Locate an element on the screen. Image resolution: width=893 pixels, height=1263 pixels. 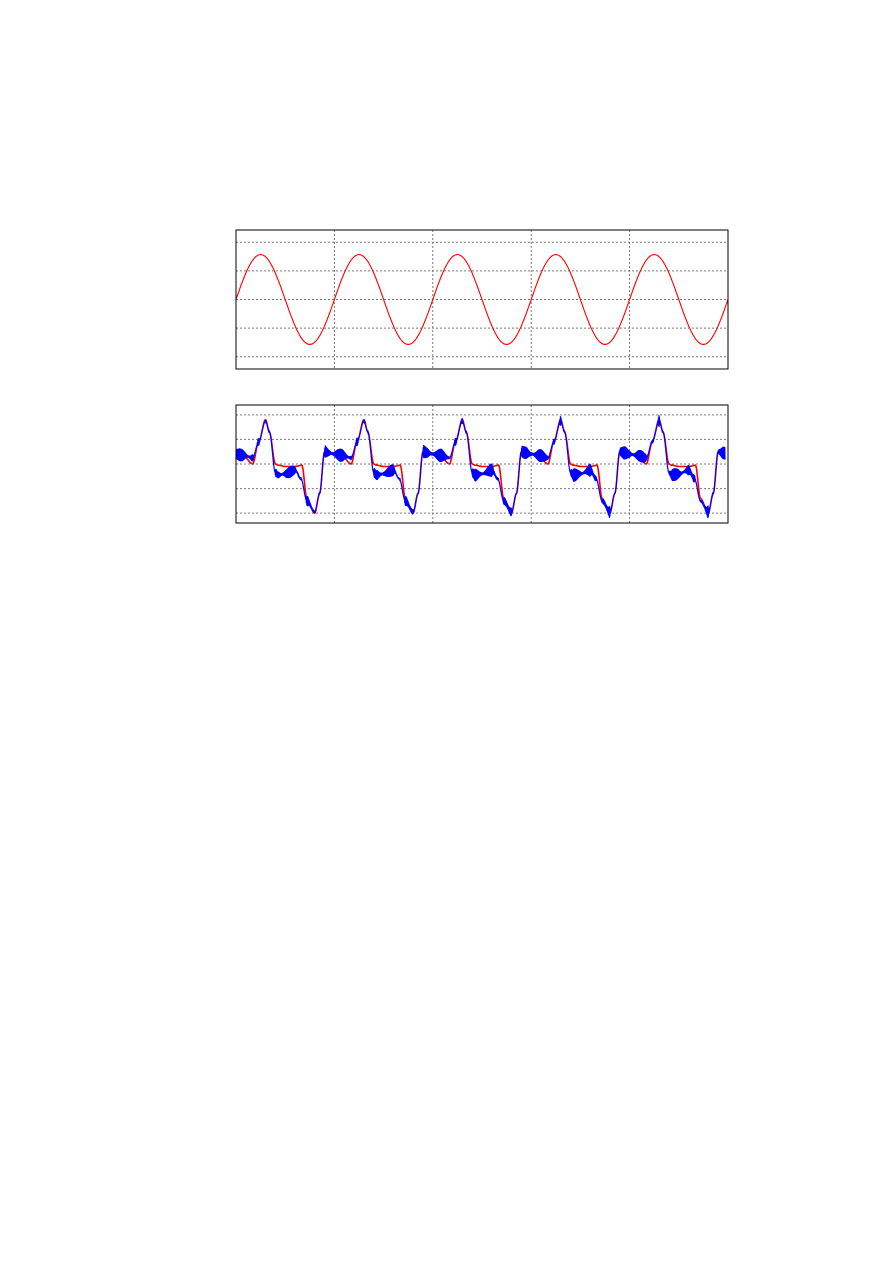
series-line-reference is located at coordinates (480, 466).